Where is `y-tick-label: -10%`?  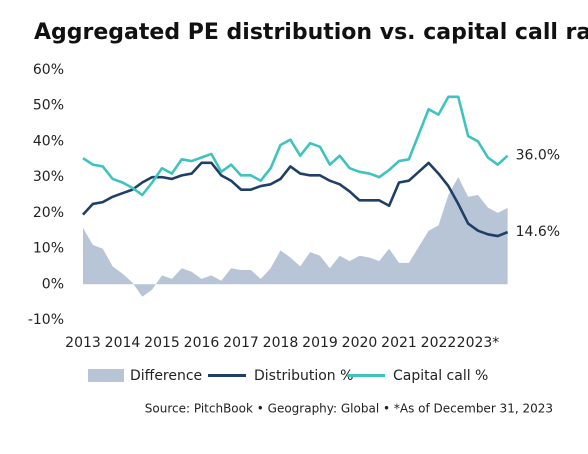 y-tick-label: -10% is located at coordinates (46, 320).